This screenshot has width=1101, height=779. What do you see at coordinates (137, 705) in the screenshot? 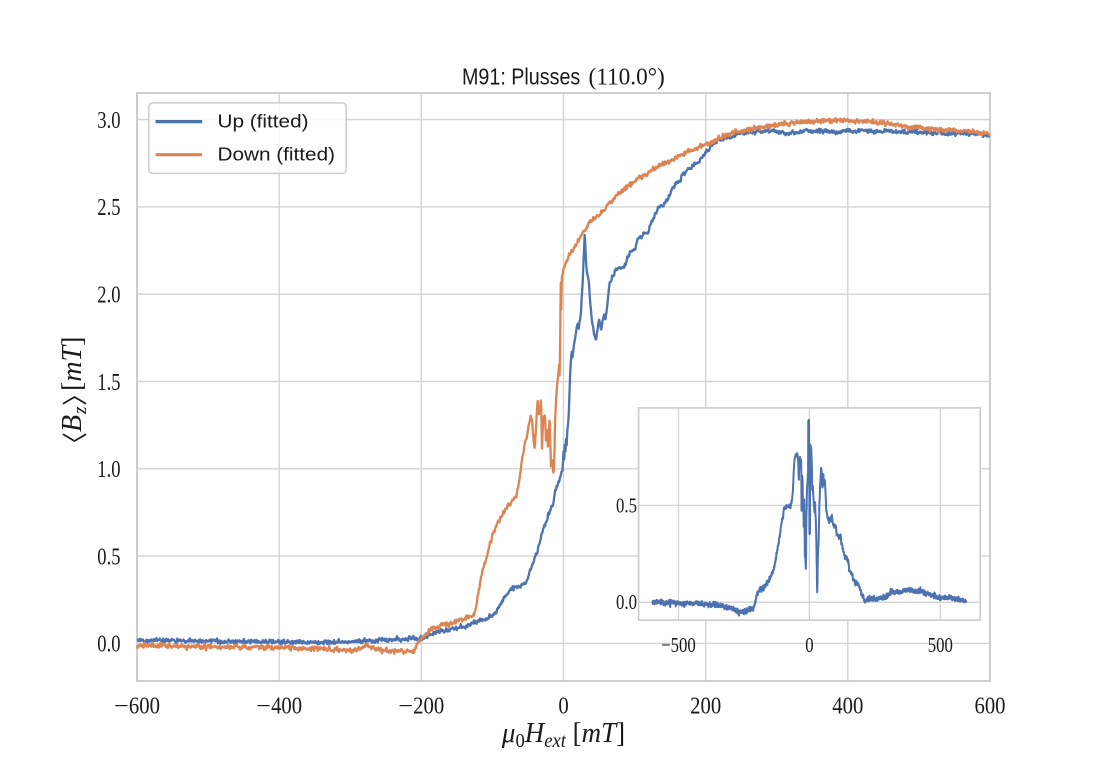
I see `svg-text: −600` at bounding box center [137, 705].